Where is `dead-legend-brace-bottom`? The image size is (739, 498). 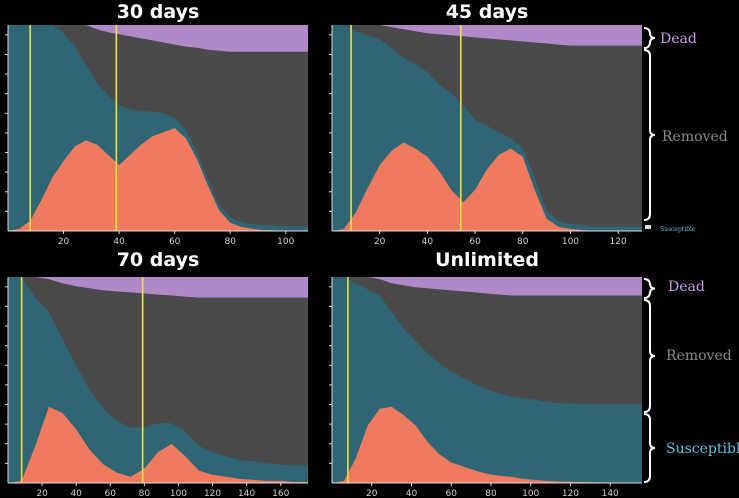 dead-legend-brace-bottom is located at coordinates (649, 288).